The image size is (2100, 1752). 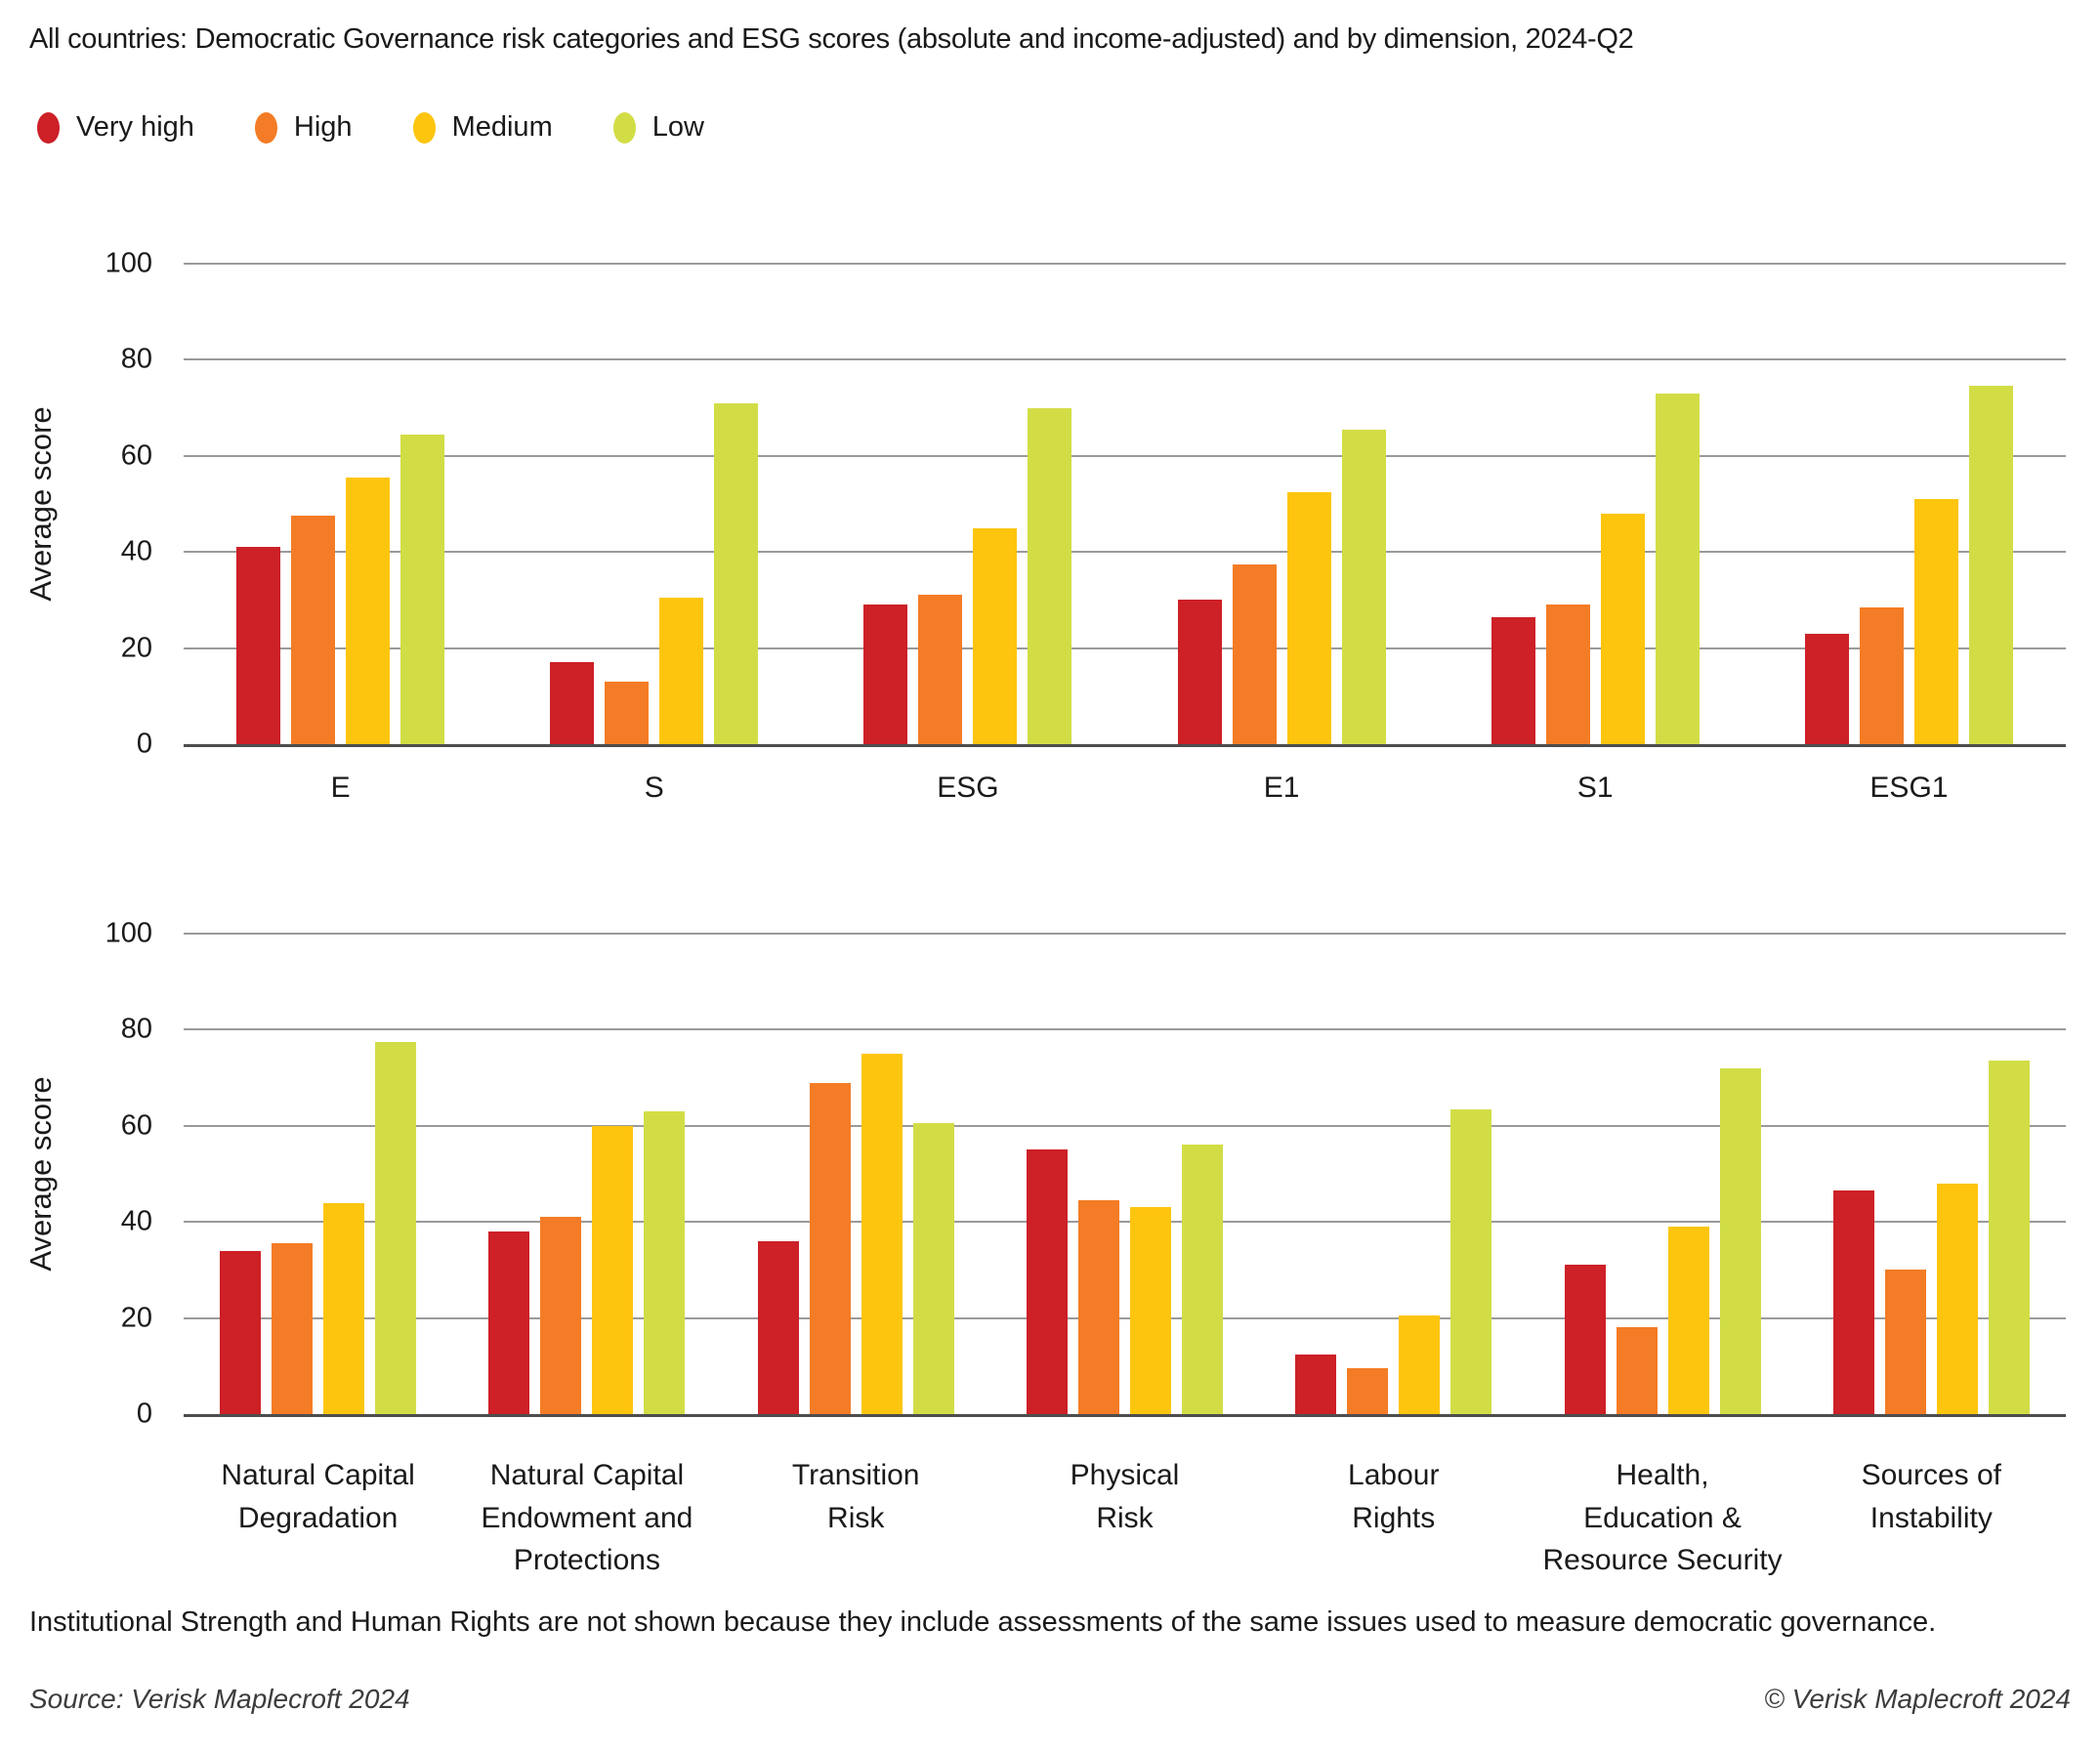 I want to click on legend-label: Low, so click(x=677, y=127).